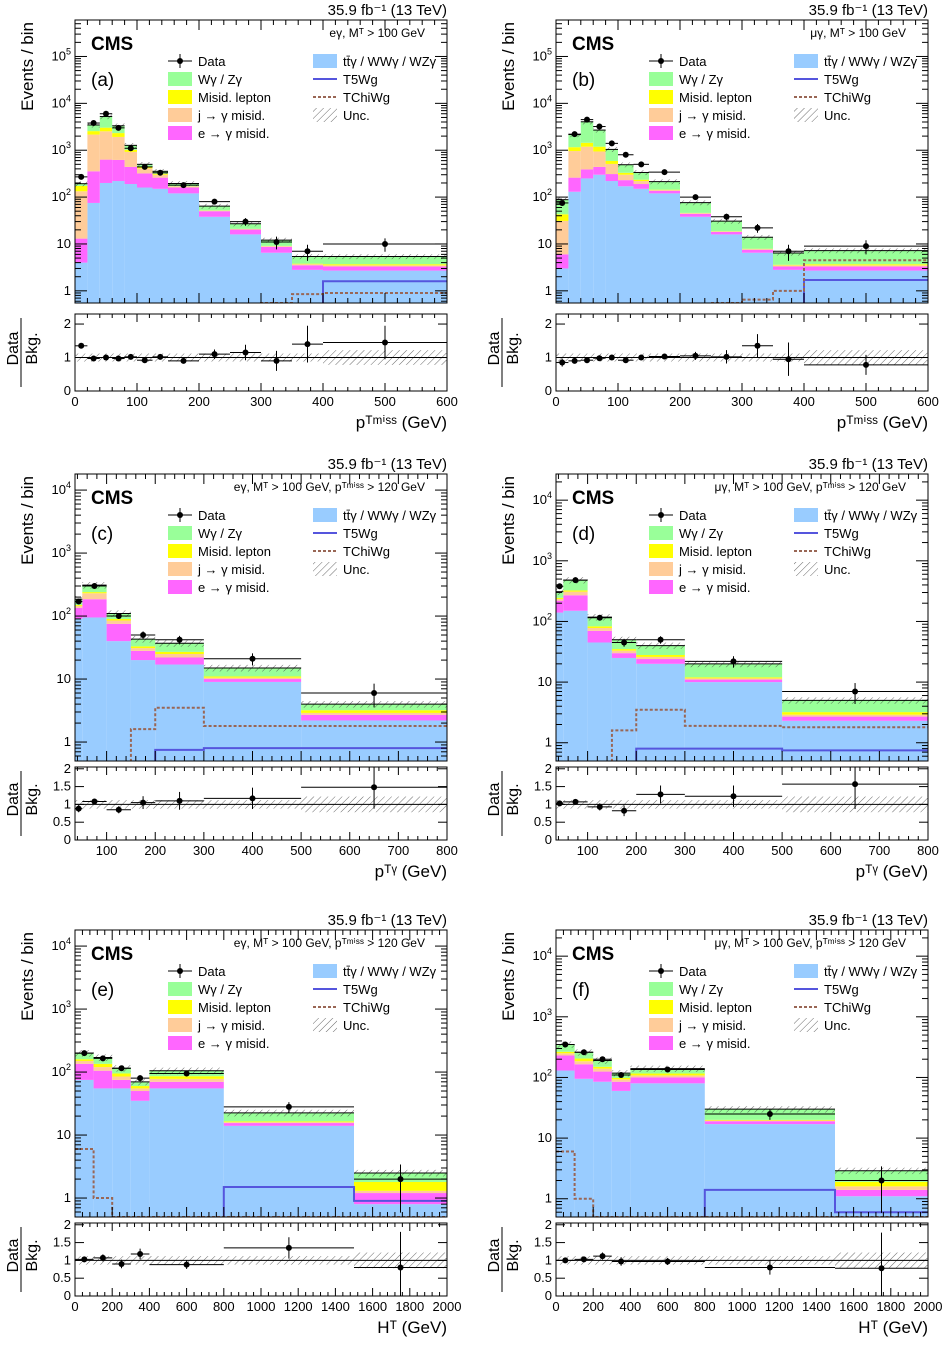  Describe the element at coordinates (588, 850) in the screenshot. I see `x-tick-label: 100` at that location.